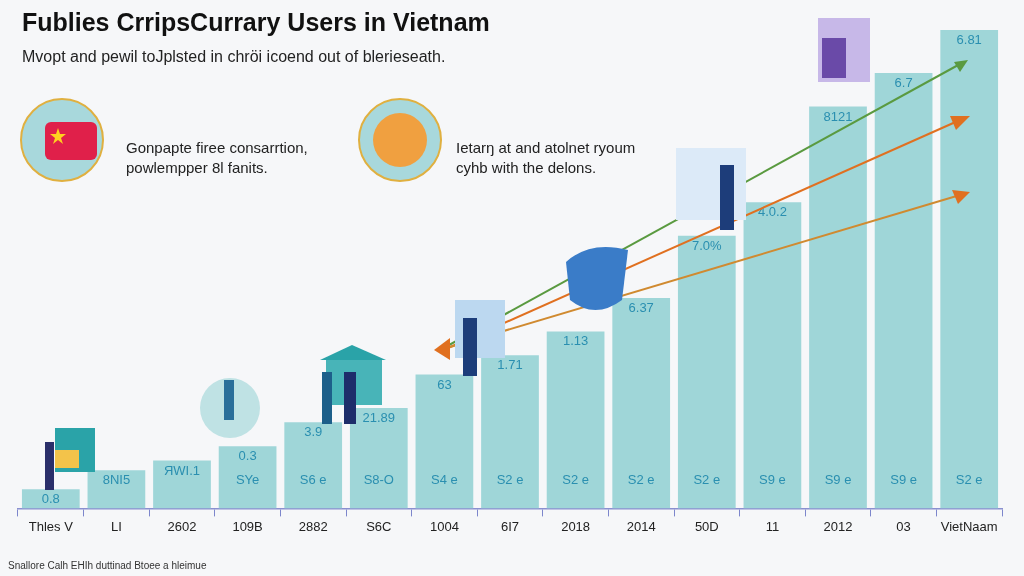  I want to click on annotation: 8121, so click(838, 116).